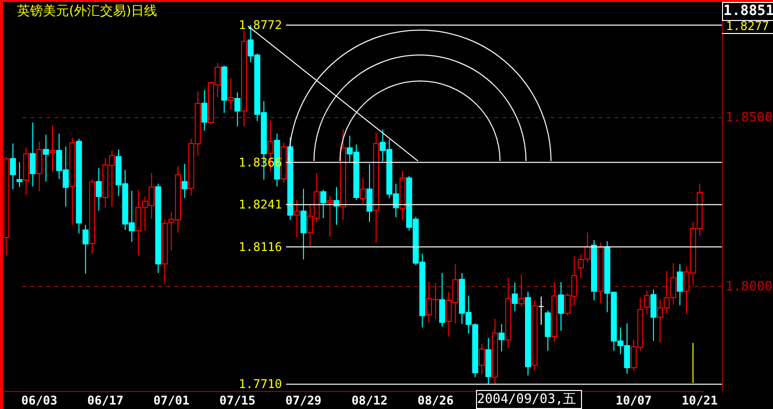 This screenshot has width=773, height=409. What do you see at coordinates (39, 401) in the screenshot?
I see `x-tick-label: 06/03` at bounding box center [39, 401].